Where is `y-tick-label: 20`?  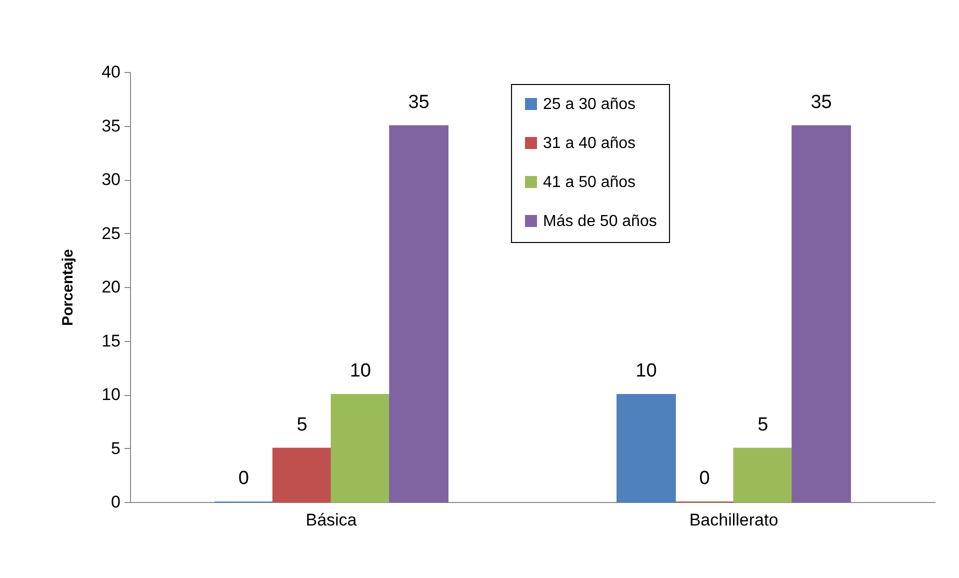 y-tick-label: 20 is located at coordinates (111, 287).